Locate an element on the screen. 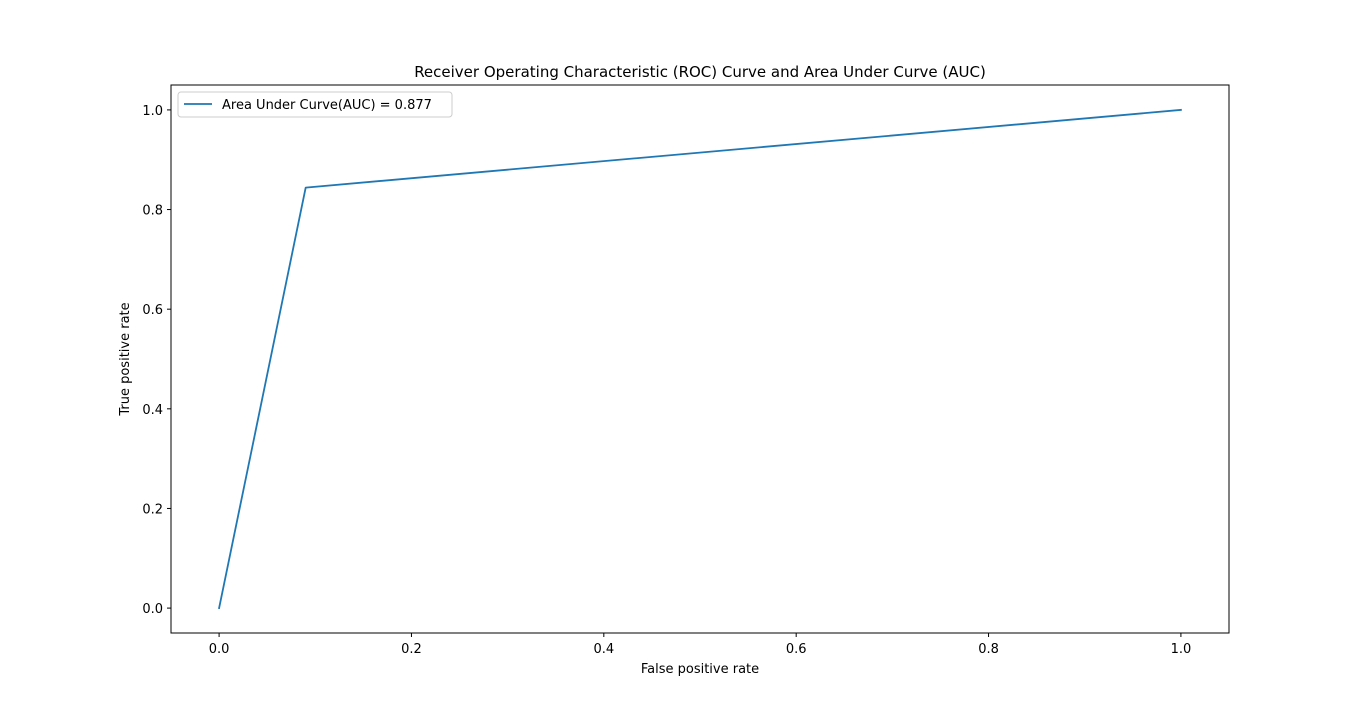 The width and height of the screenshot is (1366, 711). legend: Area Under Curve(AUC) = 0.877 is located at coordinates (315, 104).